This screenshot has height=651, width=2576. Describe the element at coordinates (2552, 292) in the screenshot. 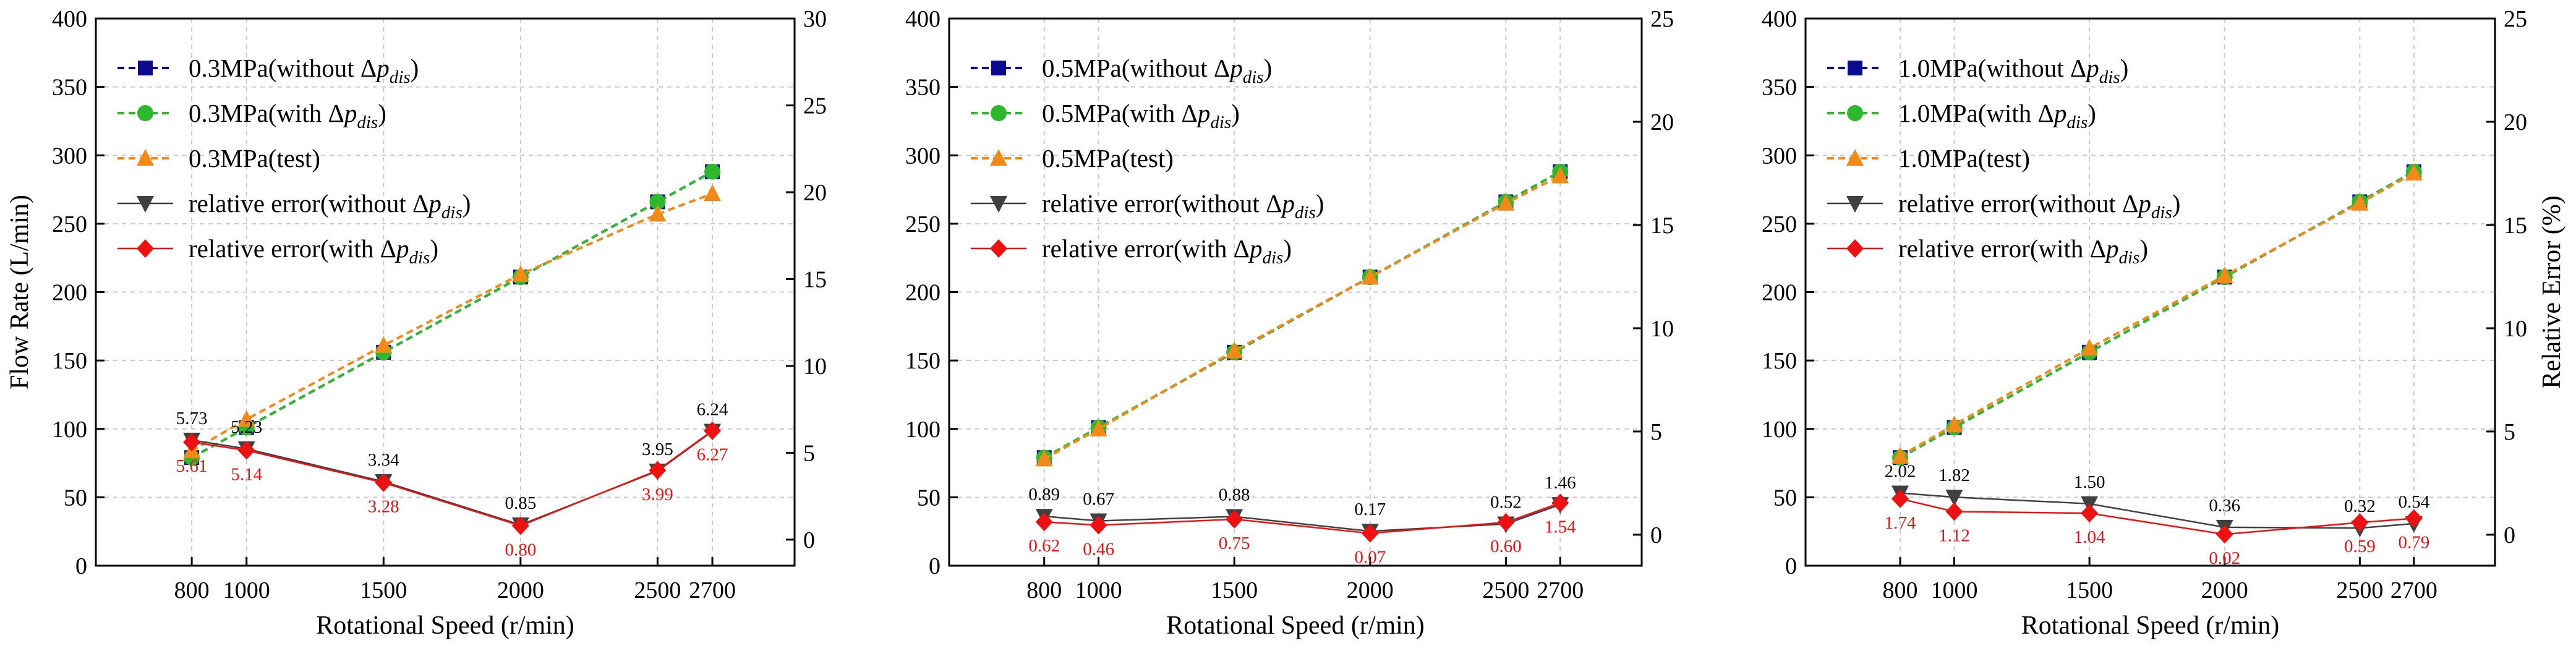

I see `y2-axis-title: Relative Error (%)` at that location.